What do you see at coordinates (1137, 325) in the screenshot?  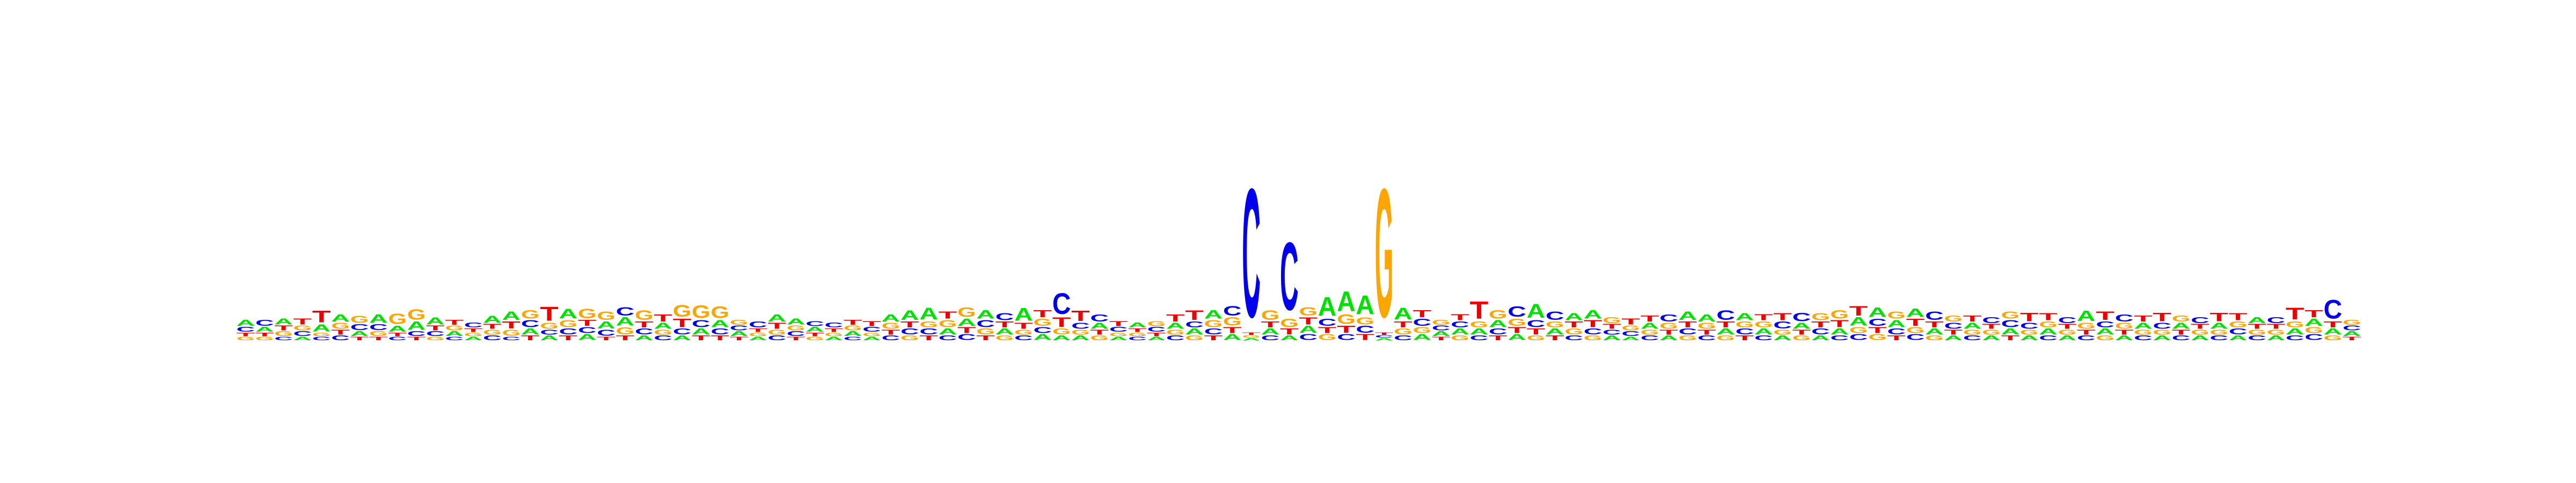 I see `logo-letter-A-pos-48: A` at bounding box center [1137, 325].